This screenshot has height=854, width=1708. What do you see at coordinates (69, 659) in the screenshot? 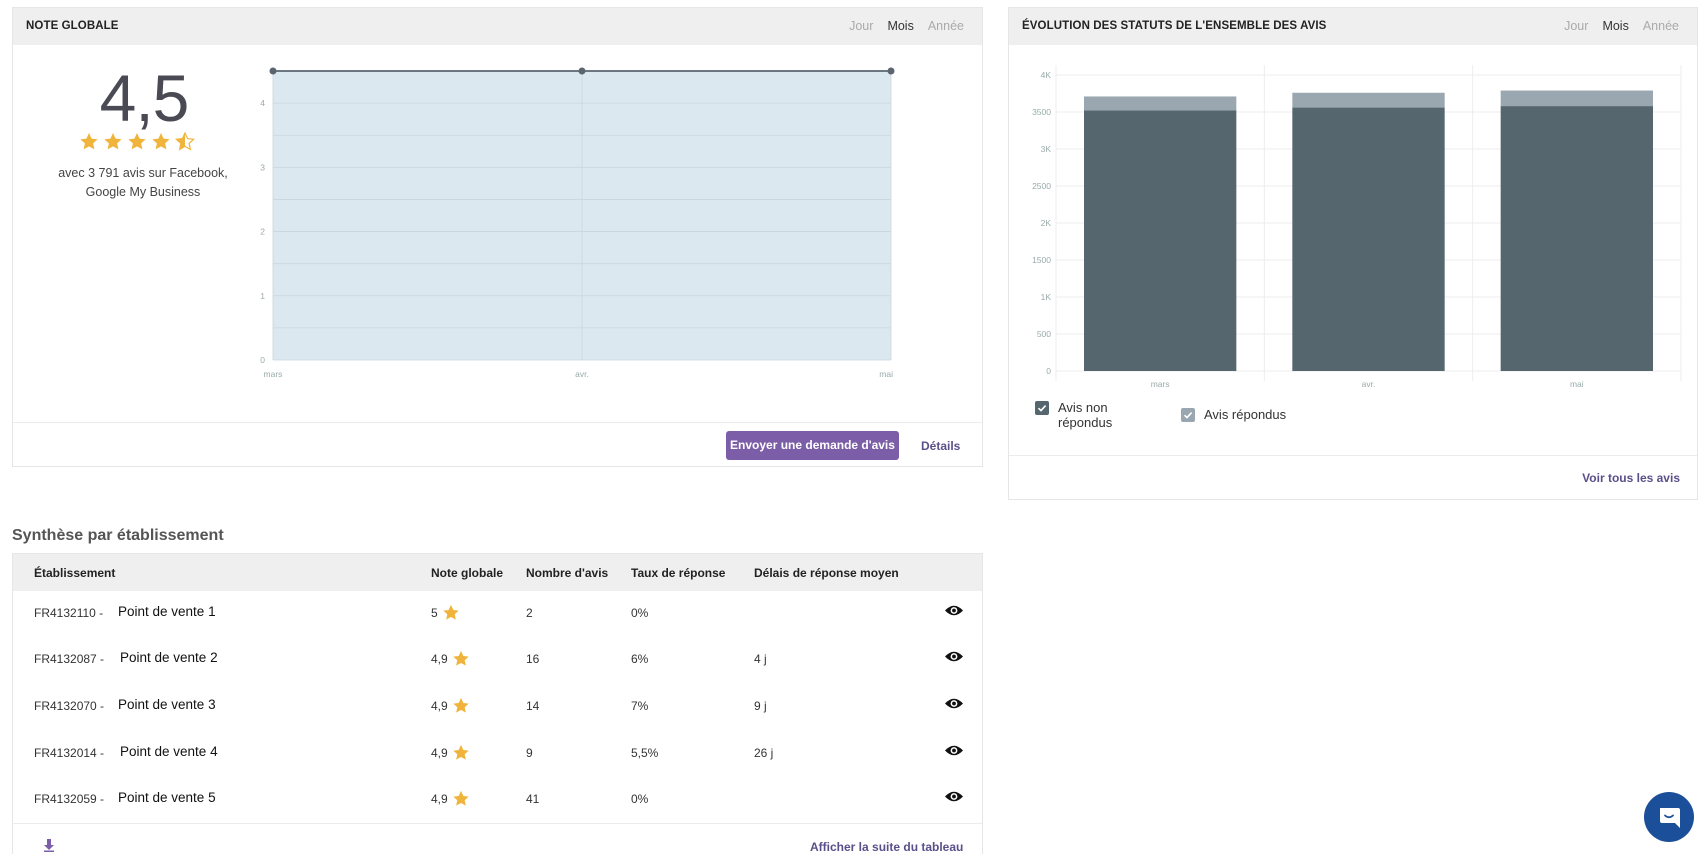
I see `establishment-code: FR4132087 -` at bounding box center [69, 659].